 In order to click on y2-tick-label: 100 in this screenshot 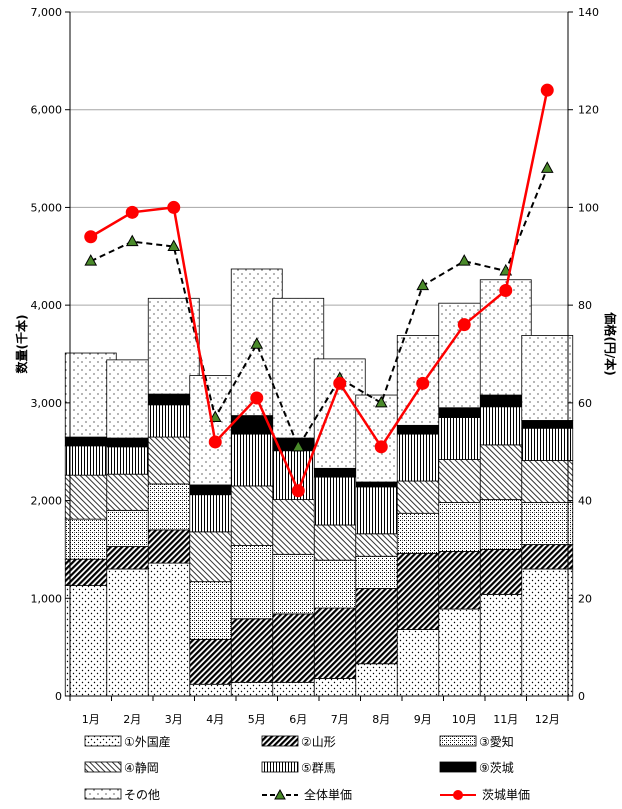, I will do `click(588, 207)`.